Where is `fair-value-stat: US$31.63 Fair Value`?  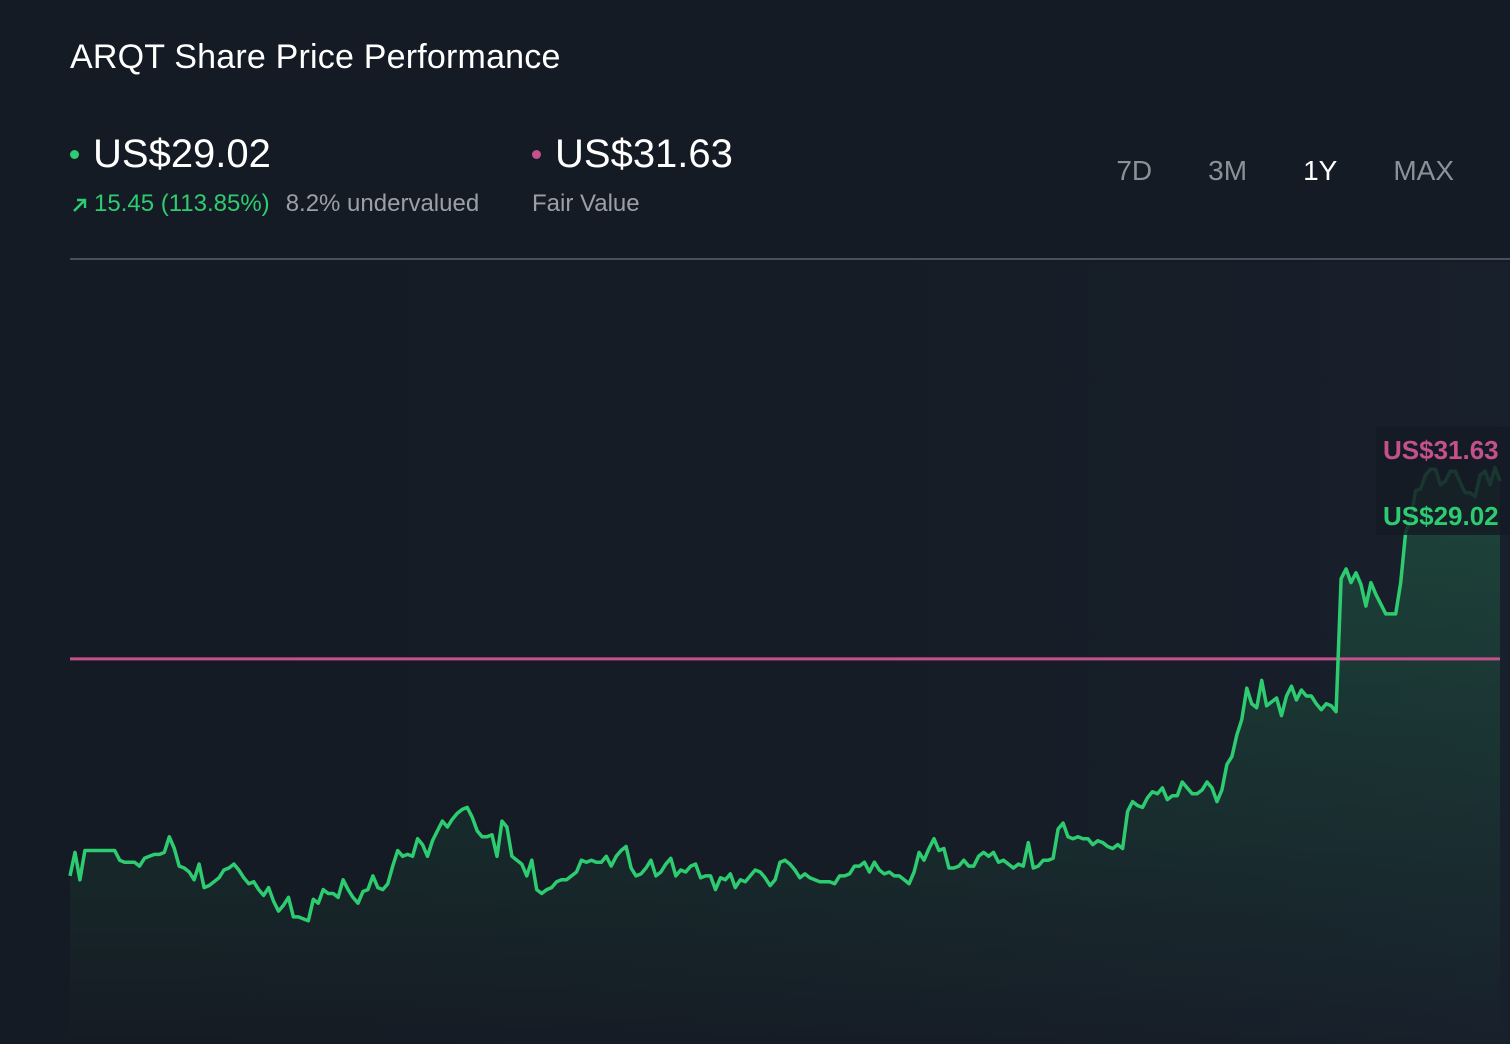 fair-value-stat: US$31.63 Fair Value is located at coordinates (632, 174).